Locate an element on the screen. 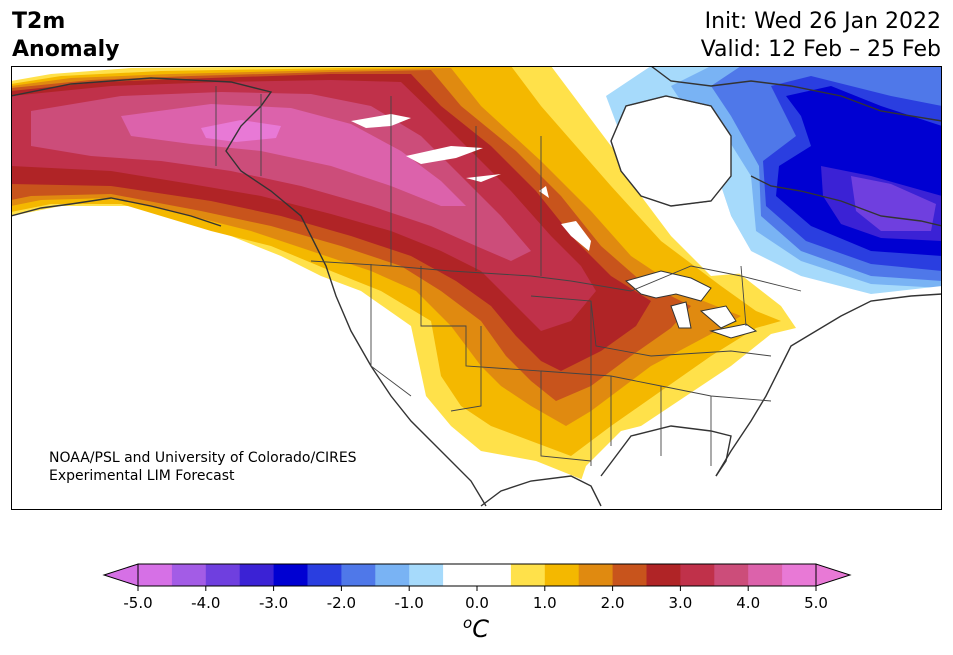 This screenshot has height=655, width=953. credit-line-2: Experimental LIM Forecast is located at coordinates (142, 476).